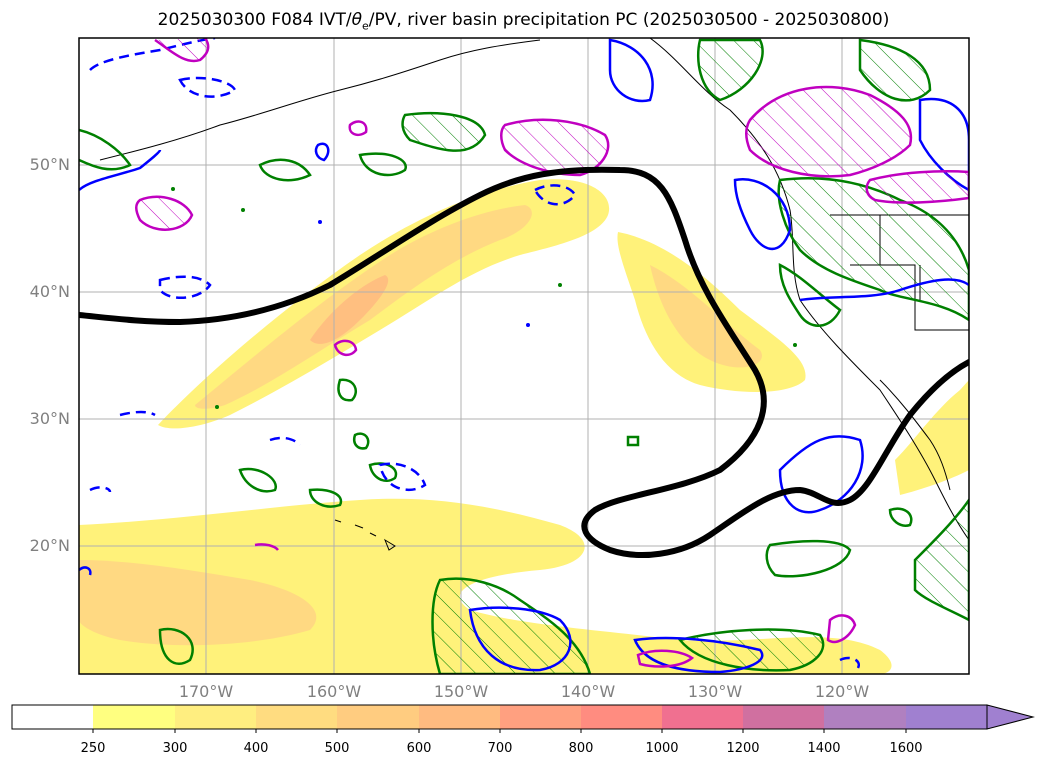 This screenshot has width=1047, height=767. I want to click on lon-label-170w: 170°W, so click(206, 691).